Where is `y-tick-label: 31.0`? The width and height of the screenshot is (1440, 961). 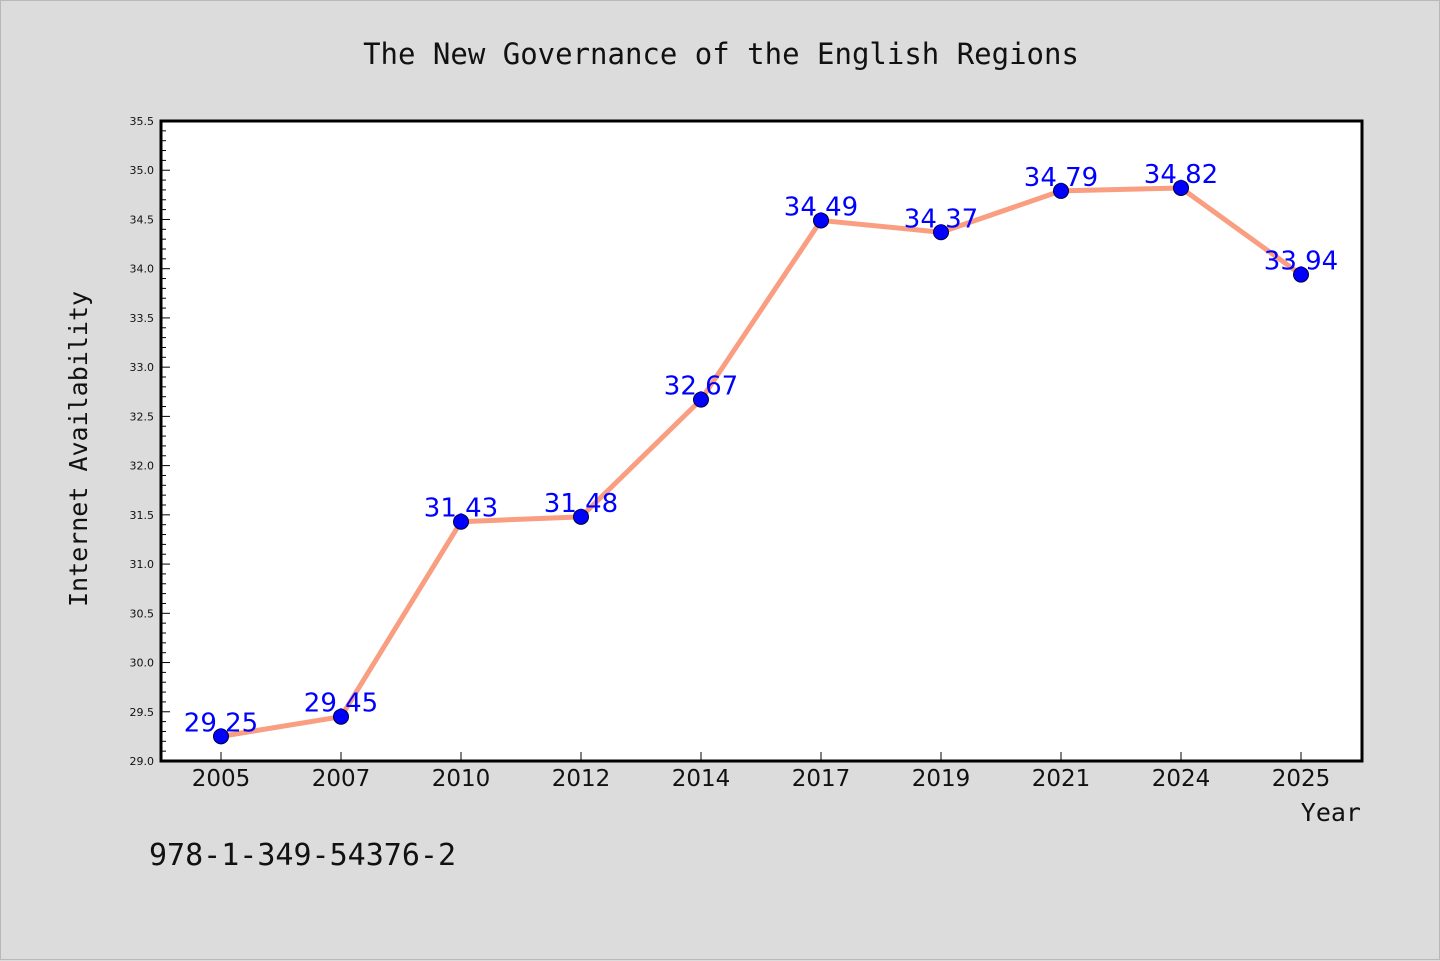 y-tick-label: 31.0 is located at coordinates (142, 564).